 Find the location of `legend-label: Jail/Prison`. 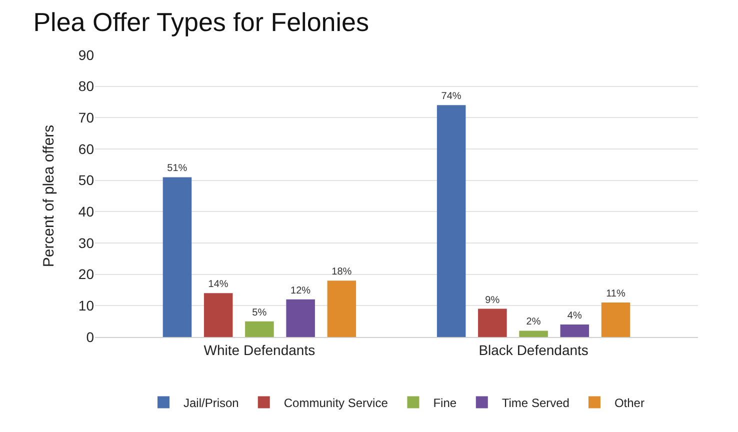

legend-label: Jail/Prison is located at coordinates (211, 403).